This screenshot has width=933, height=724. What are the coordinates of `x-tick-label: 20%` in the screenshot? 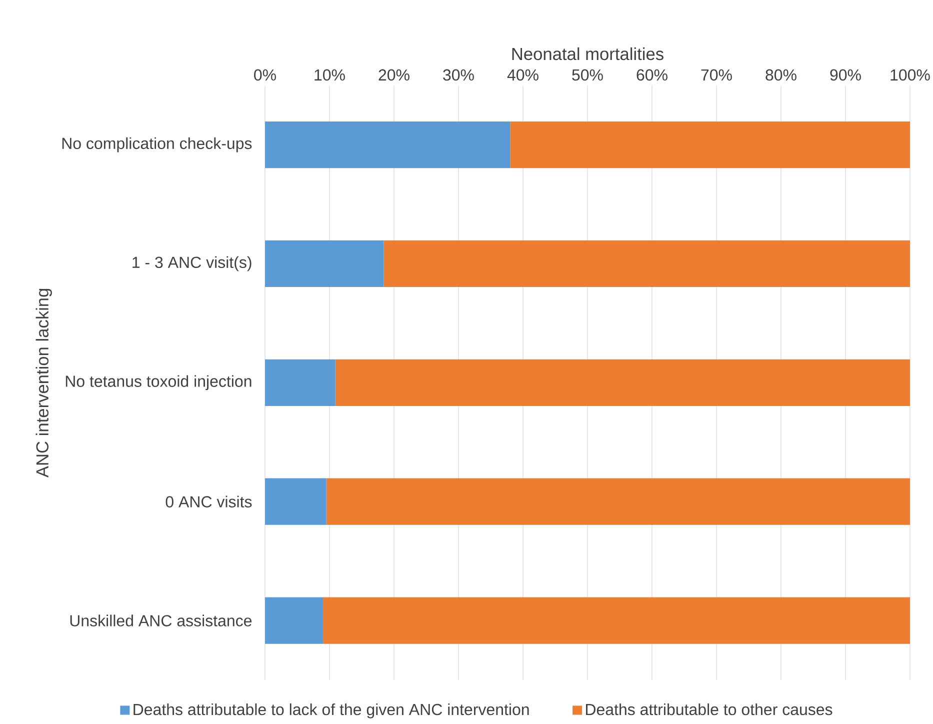 It's located at (394, 75).